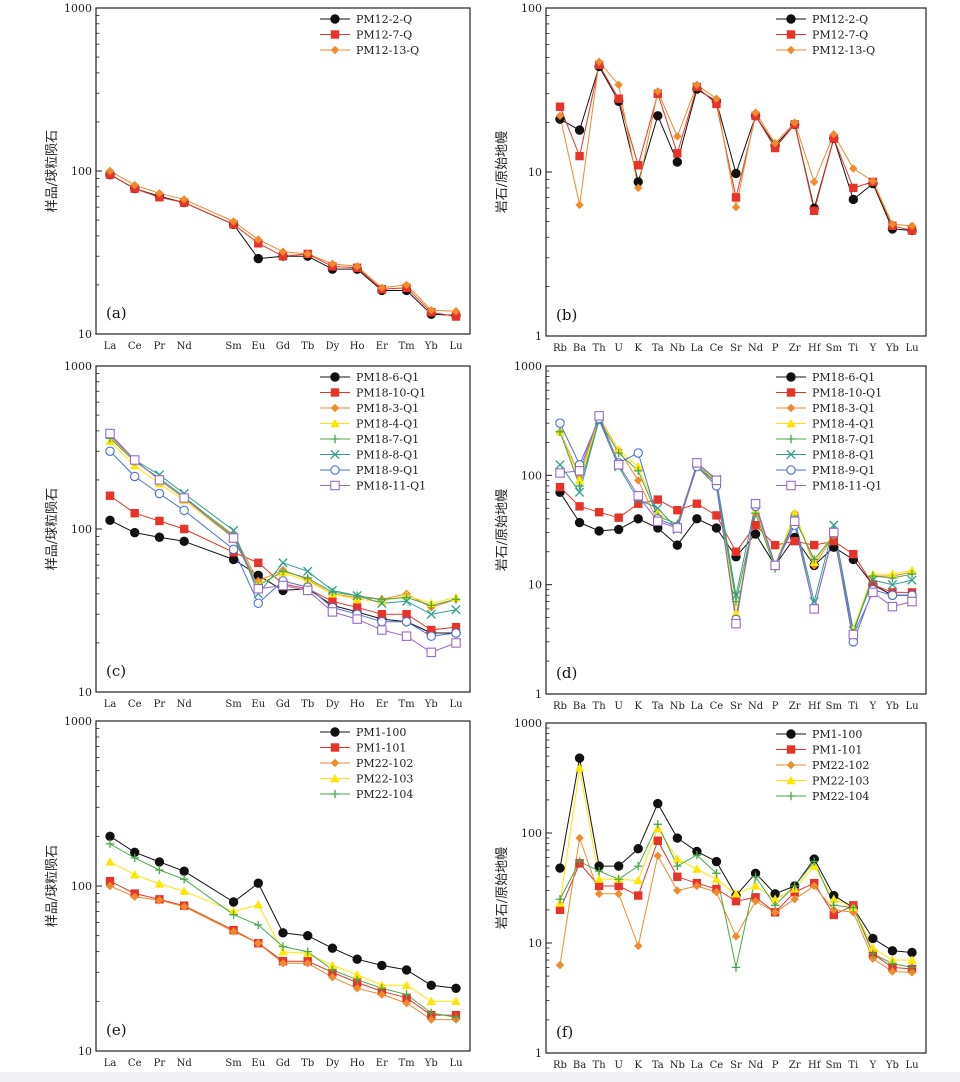  I want to click on legend-label: PM22-102, so click(384, 763).